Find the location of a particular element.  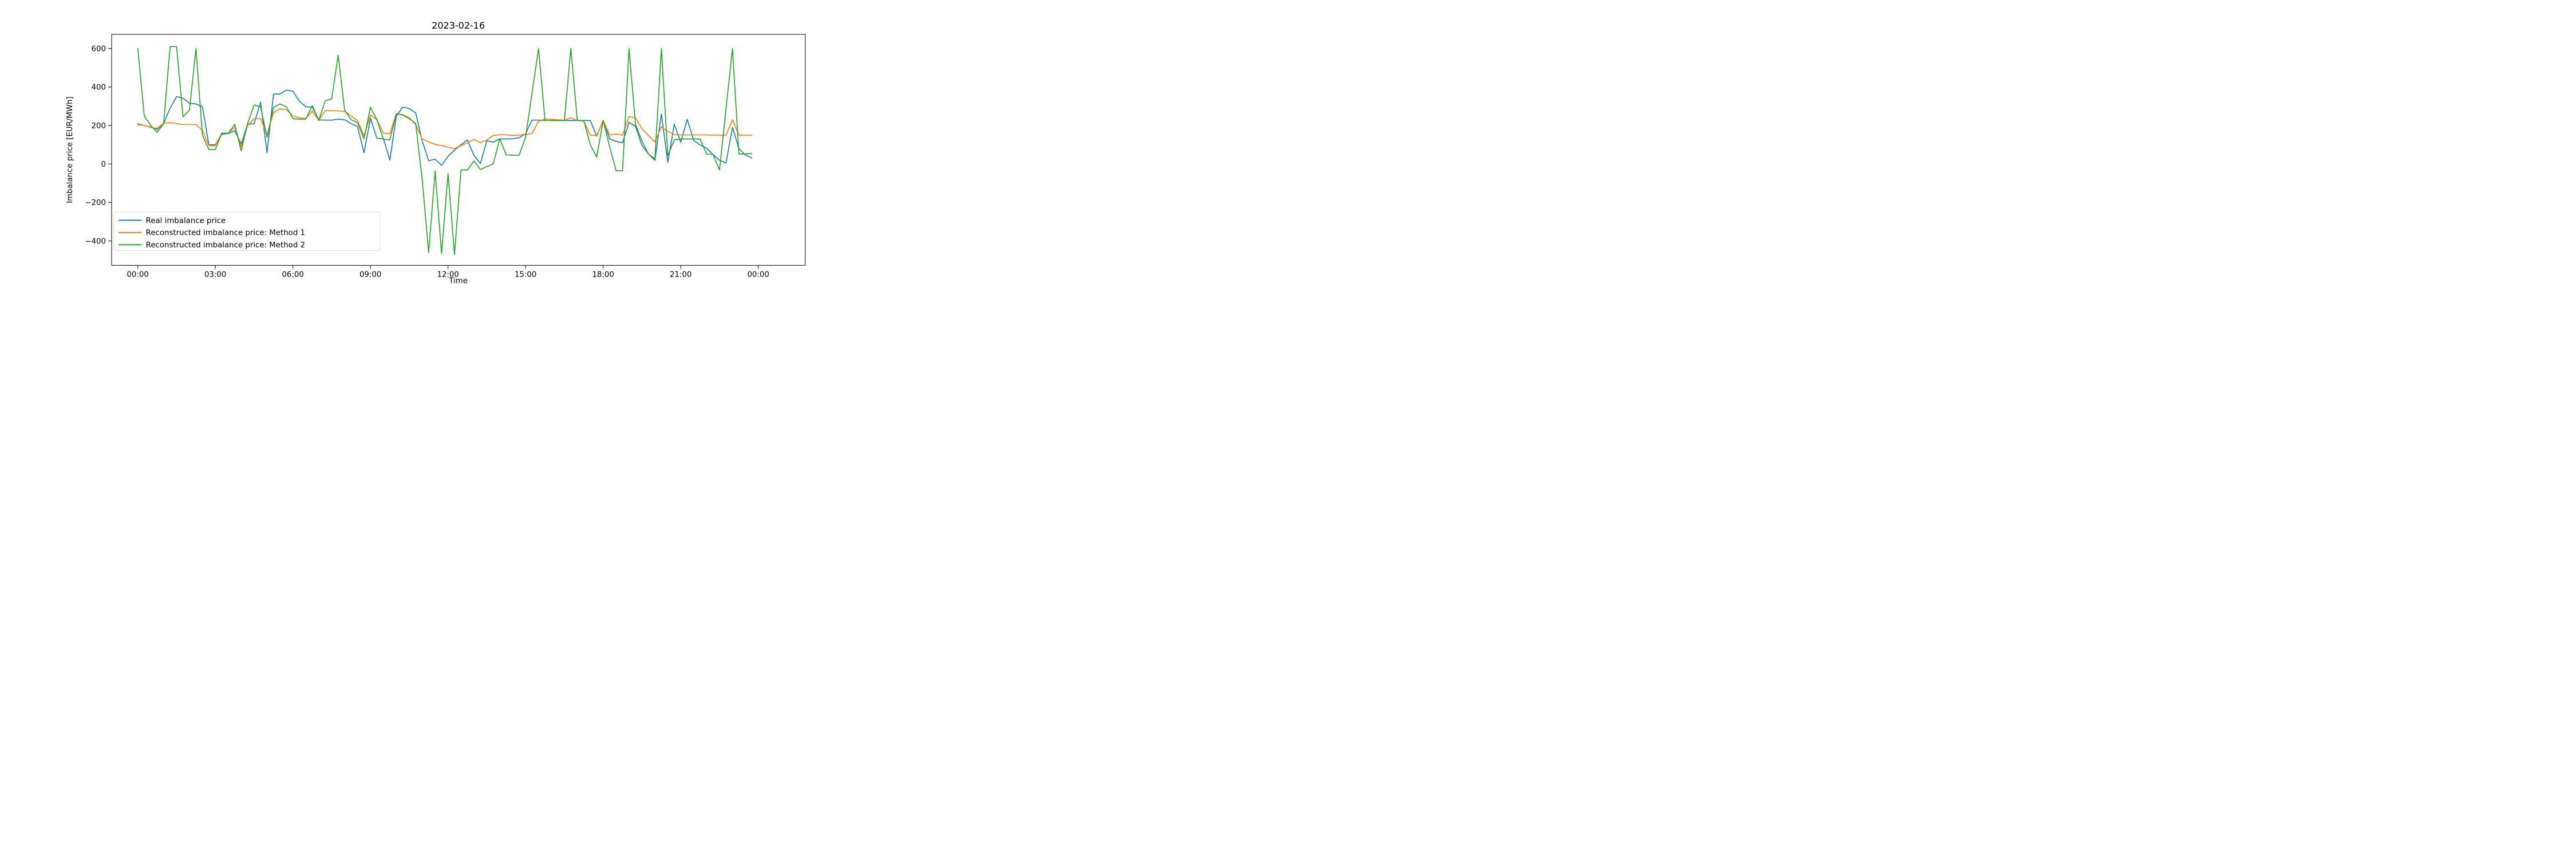

x-tick-label: 15:00 is located at coordinates (525, 274).